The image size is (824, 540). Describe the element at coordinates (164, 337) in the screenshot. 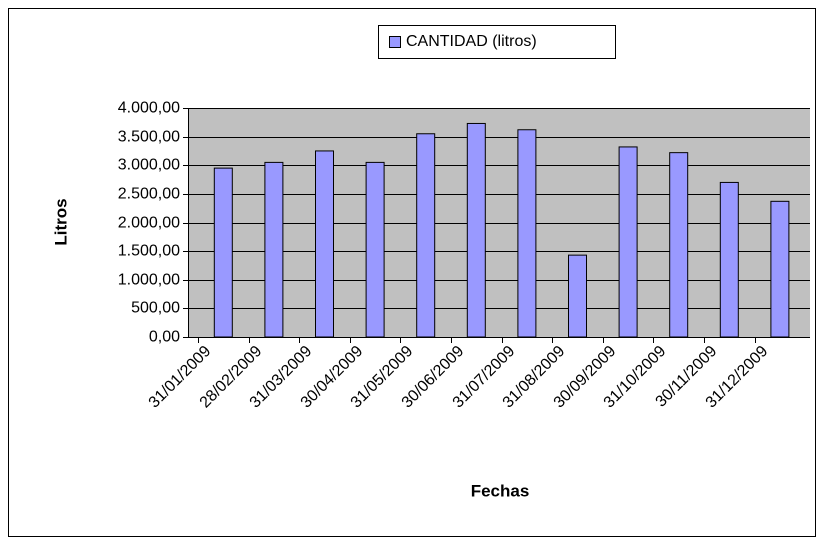

I see `y-tick-label: 0,00` at that location.